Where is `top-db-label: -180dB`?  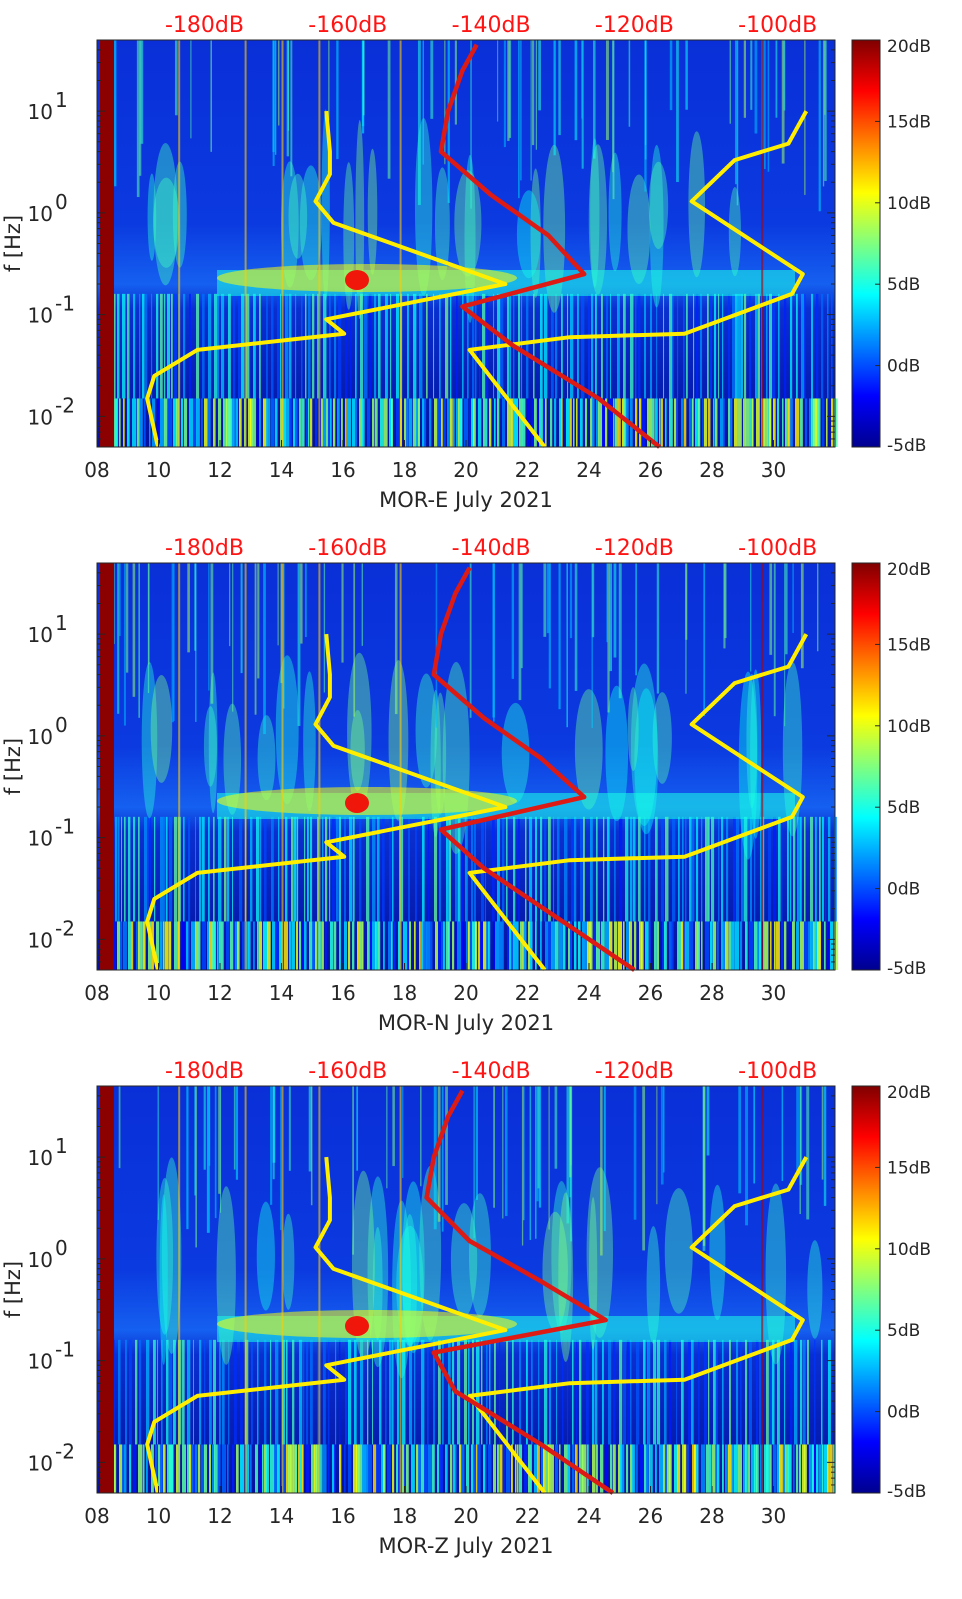
top-db-label: -180dB is located at coordinates (204, 25).